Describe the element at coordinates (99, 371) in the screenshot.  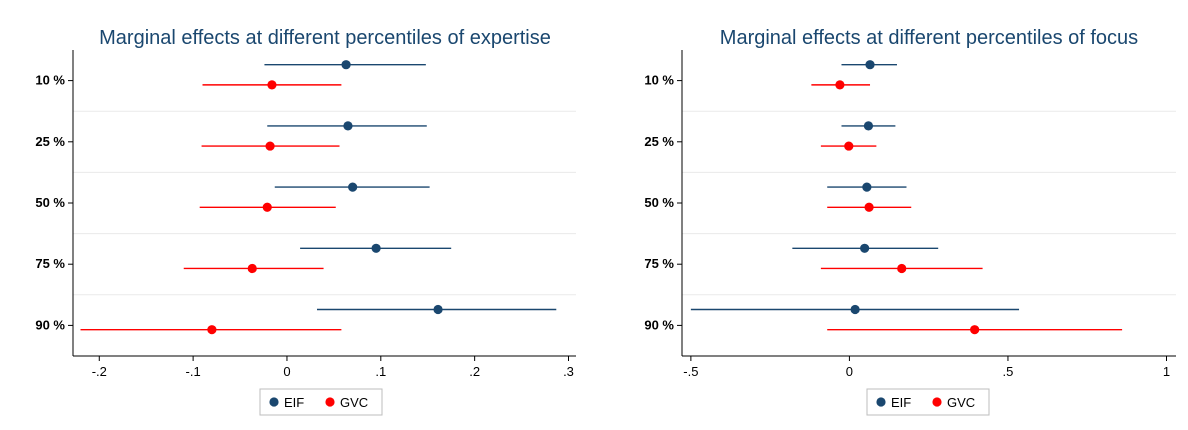
I see `x-tick-label: -.2` at that location.